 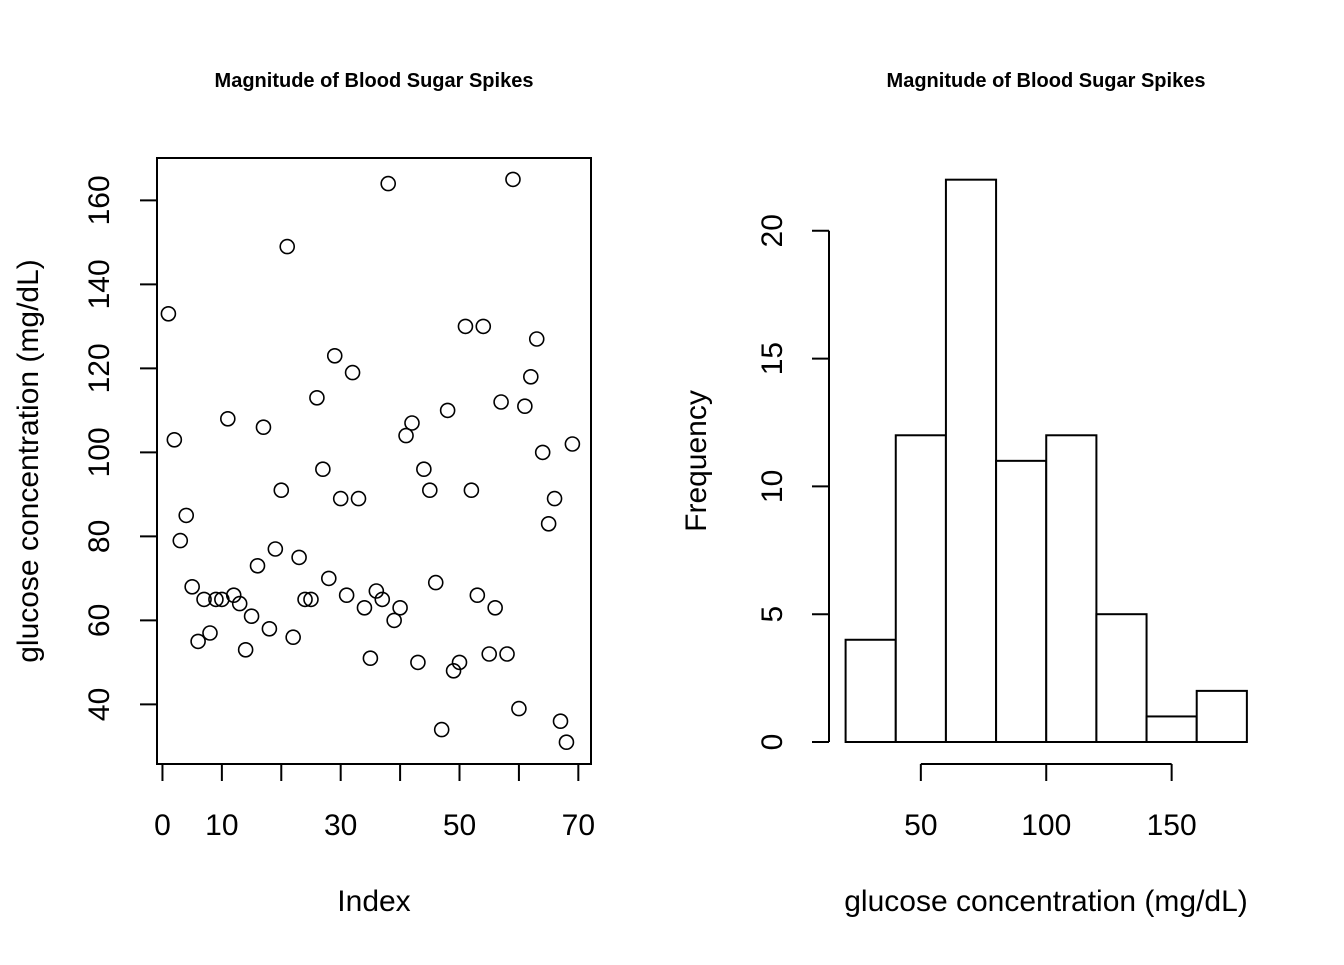 I want to click on scatter-y-tick-label: 140, so click(x=99, y=284).